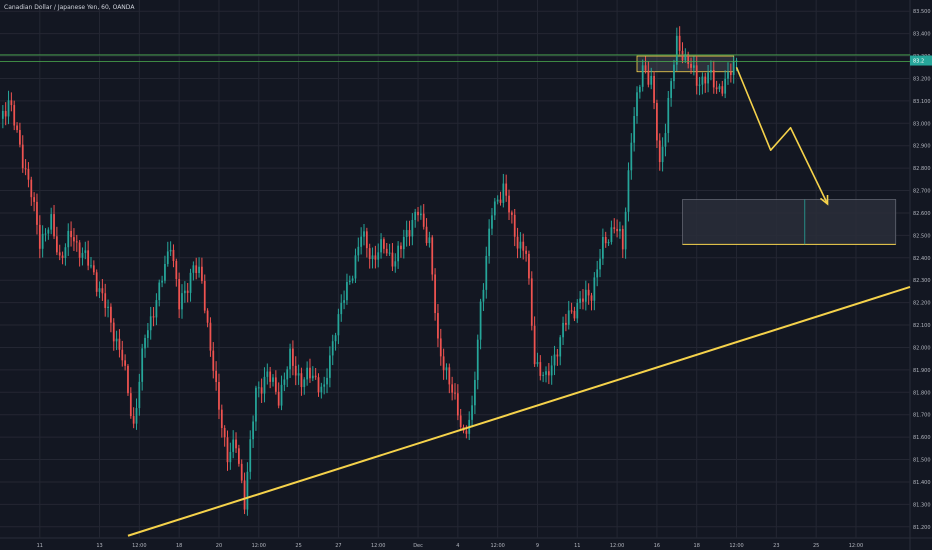 This screenshot has width=932, height=550. I want to click on y-tick-label: 83.000, so click(922, 124).